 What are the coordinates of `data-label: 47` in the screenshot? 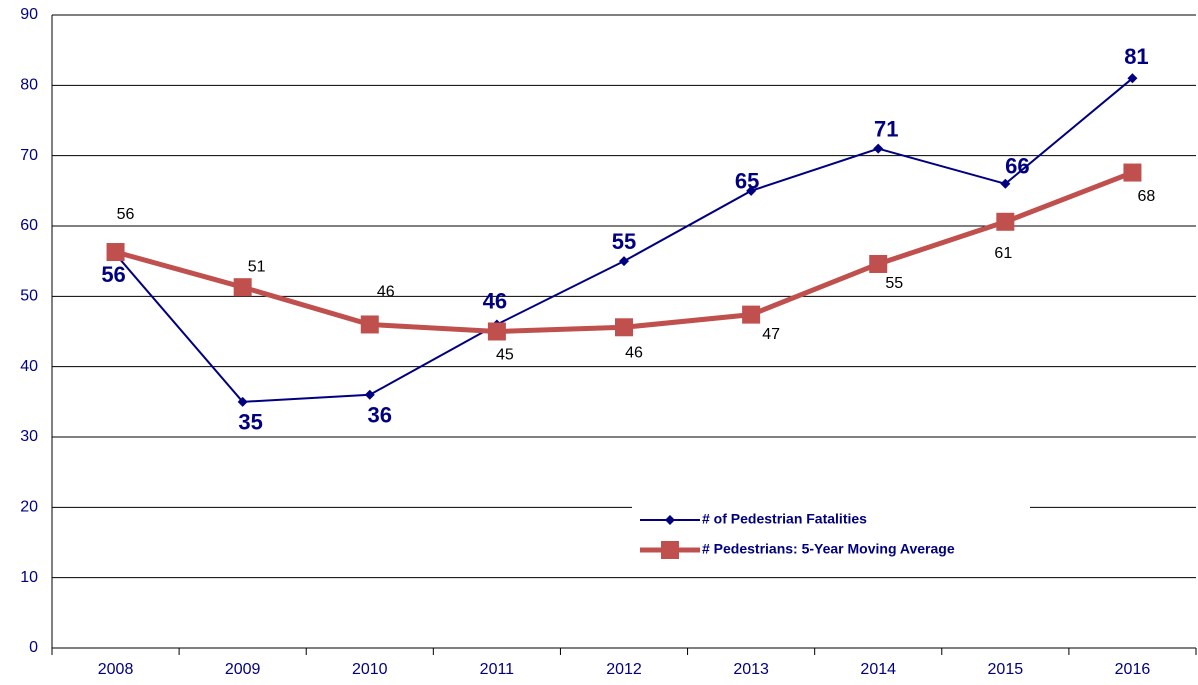 It's located at (771, 334).